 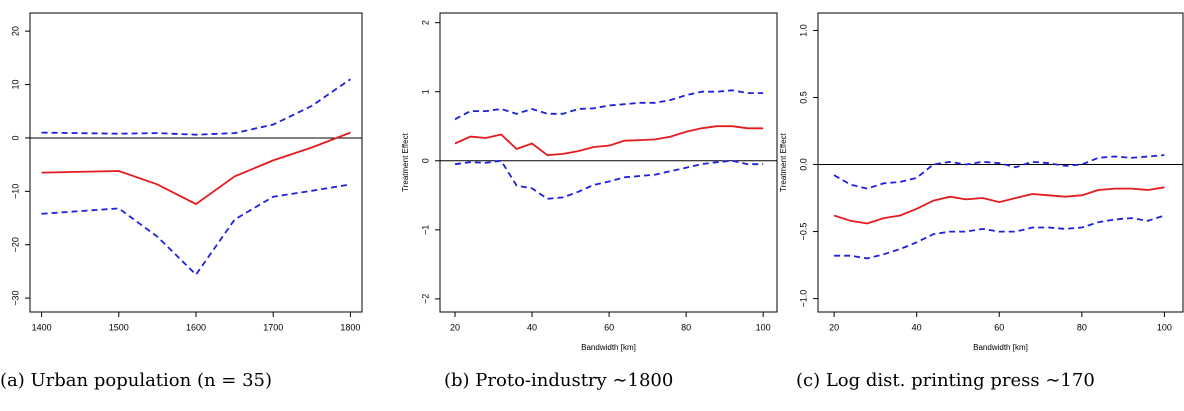 I want to click on x-tick-label: 1700, so click(x=273, y=327).